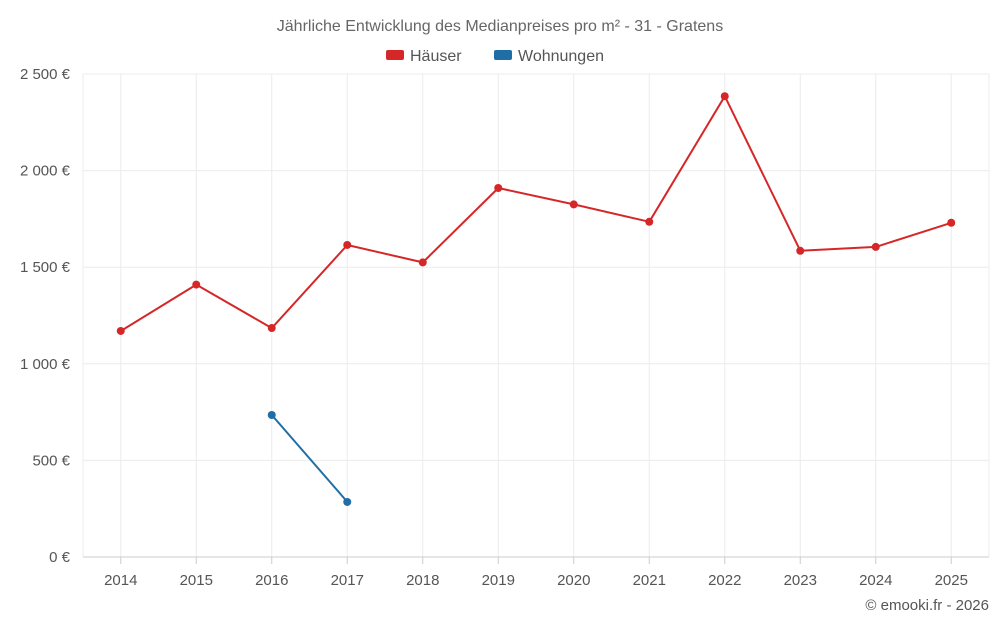 The image size is (1000, 625). I want to click on legend: Häuser Wohnungen, so click(495, 56).